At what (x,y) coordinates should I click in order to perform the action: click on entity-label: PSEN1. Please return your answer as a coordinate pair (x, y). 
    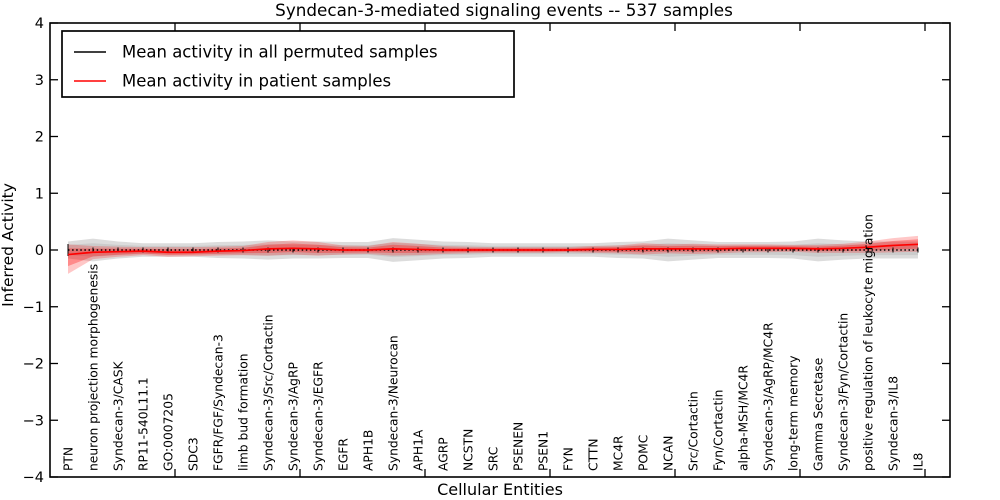
    Looking at the image, I should click on (543, 451).